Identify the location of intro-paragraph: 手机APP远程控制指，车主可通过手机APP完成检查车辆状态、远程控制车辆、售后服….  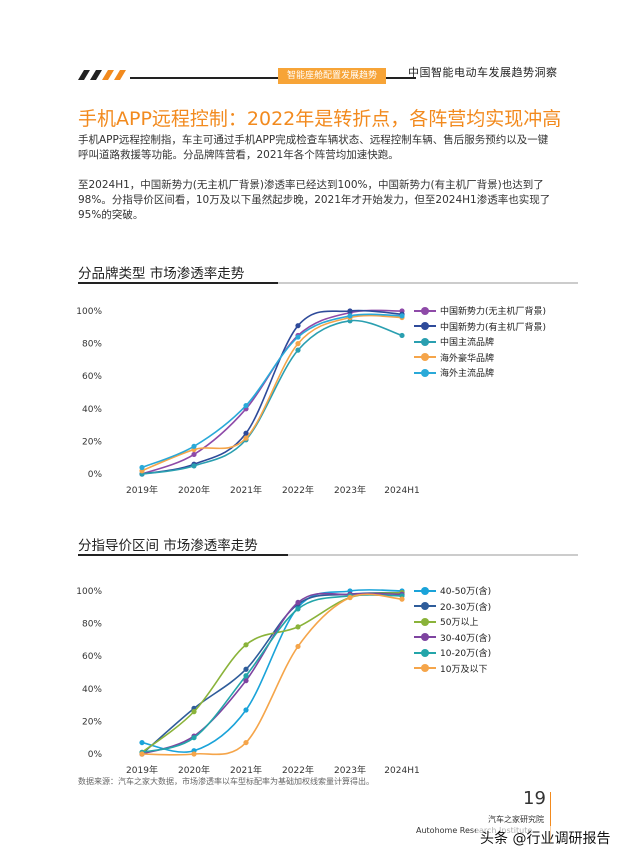
(313, 147).